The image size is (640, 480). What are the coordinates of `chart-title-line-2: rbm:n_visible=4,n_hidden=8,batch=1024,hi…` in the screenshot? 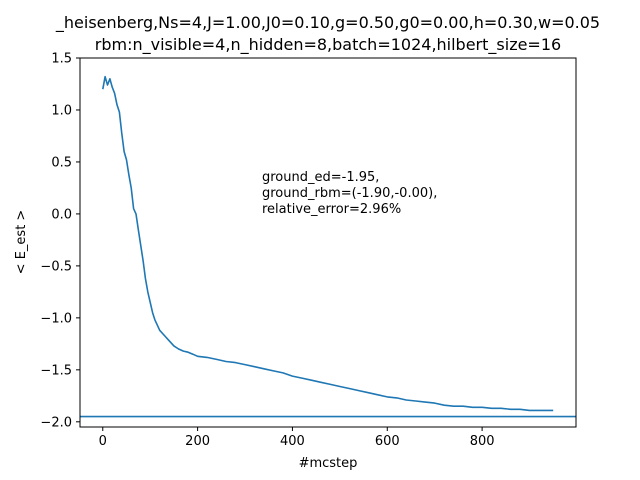 It's located at (328, 45).